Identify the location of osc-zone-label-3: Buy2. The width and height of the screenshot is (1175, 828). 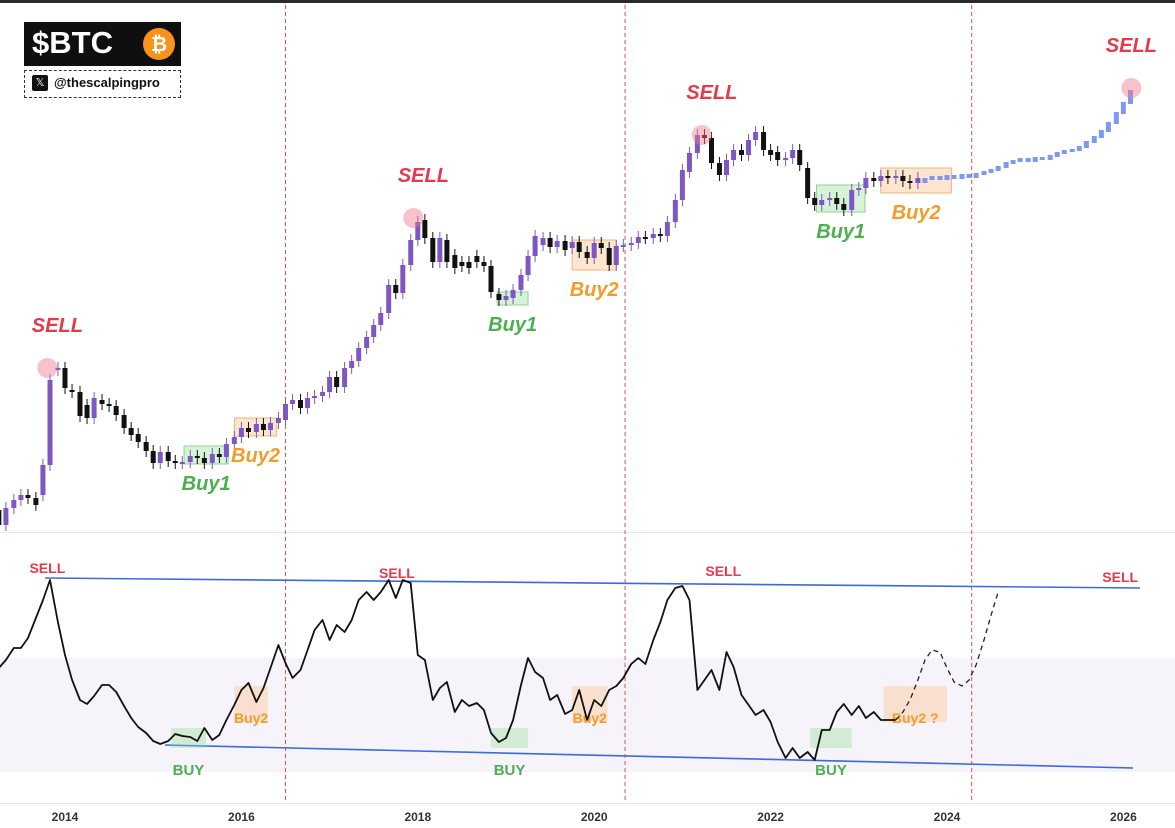
(590, 718).